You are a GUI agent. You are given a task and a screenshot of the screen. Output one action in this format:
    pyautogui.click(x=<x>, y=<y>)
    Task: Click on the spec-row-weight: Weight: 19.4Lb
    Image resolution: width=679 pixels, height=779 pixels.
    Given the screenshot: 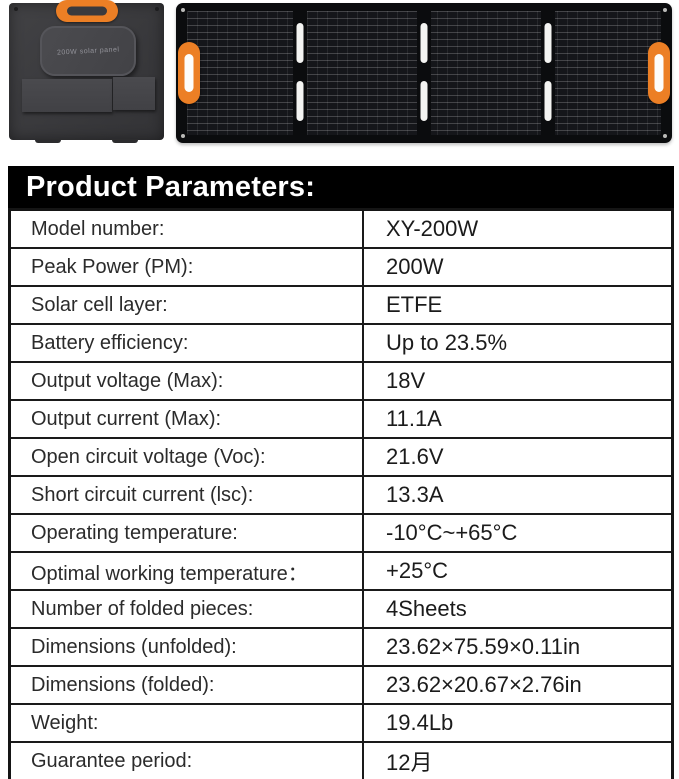 What is the action you would take?
    pyautogui.click(x=341, y=723)
    